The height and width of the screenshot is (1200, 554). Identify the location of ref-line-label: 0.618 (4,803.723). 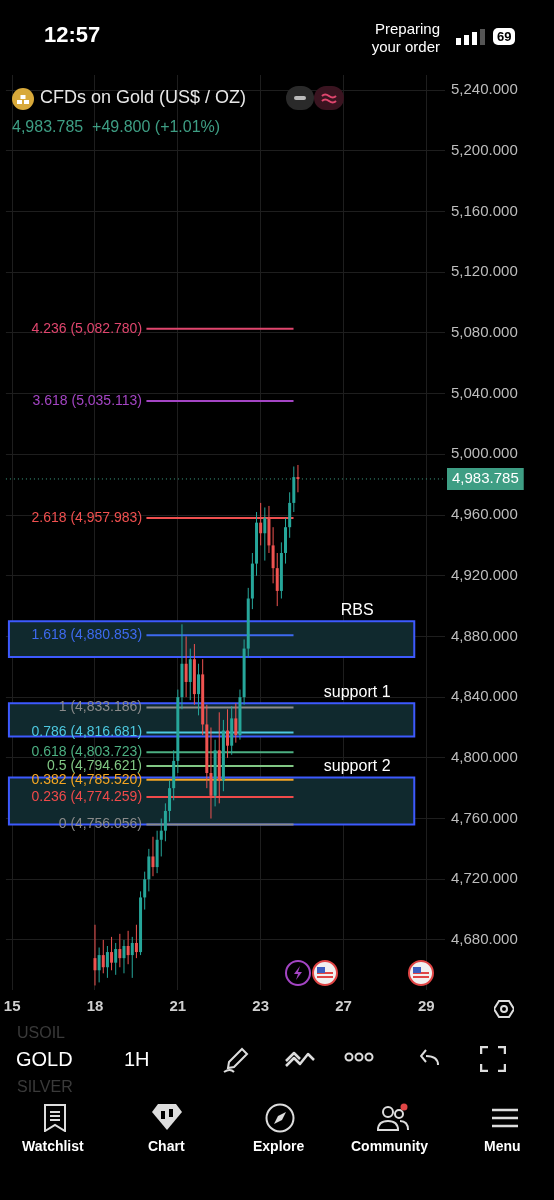
(87, 751).